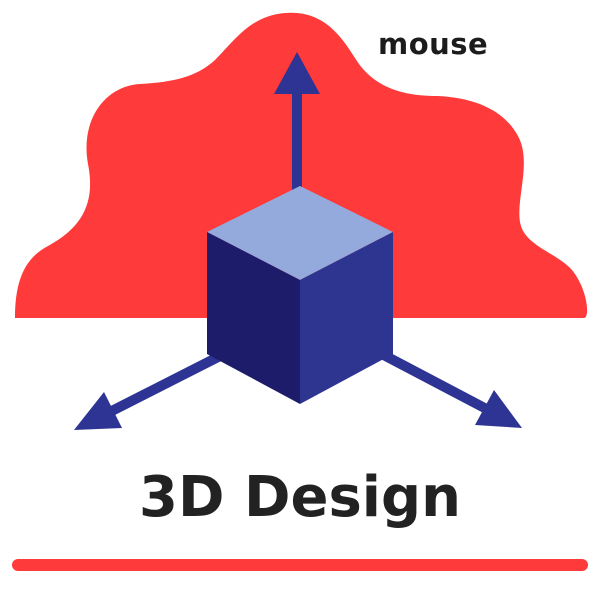 The height and width of the screenshot is (600, 600). I want to click on arrow-down-left-icon, so click(149, 390).